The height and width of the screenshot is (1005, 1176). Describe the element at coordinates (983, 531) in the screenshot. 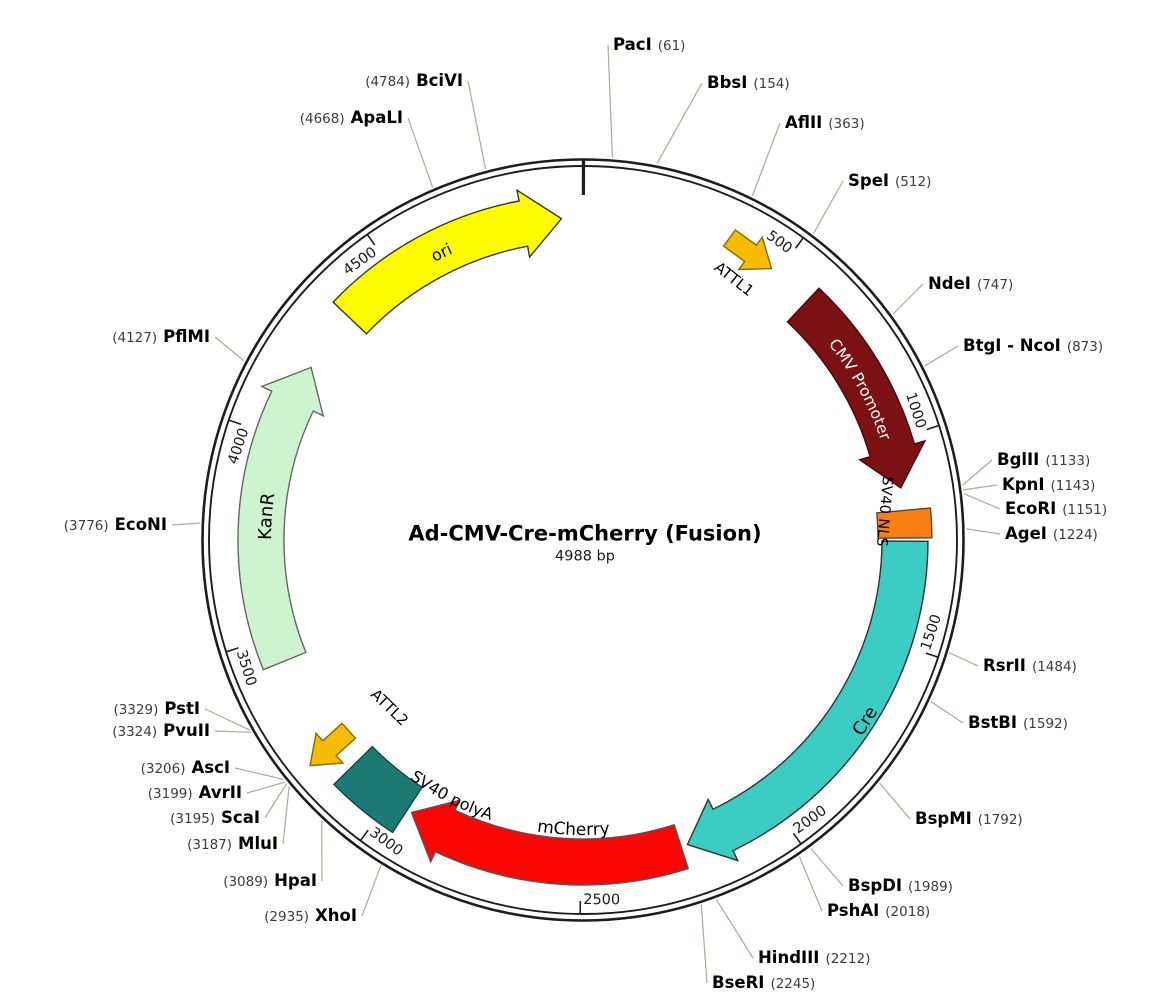

I see `leader-AgeI` at that location.